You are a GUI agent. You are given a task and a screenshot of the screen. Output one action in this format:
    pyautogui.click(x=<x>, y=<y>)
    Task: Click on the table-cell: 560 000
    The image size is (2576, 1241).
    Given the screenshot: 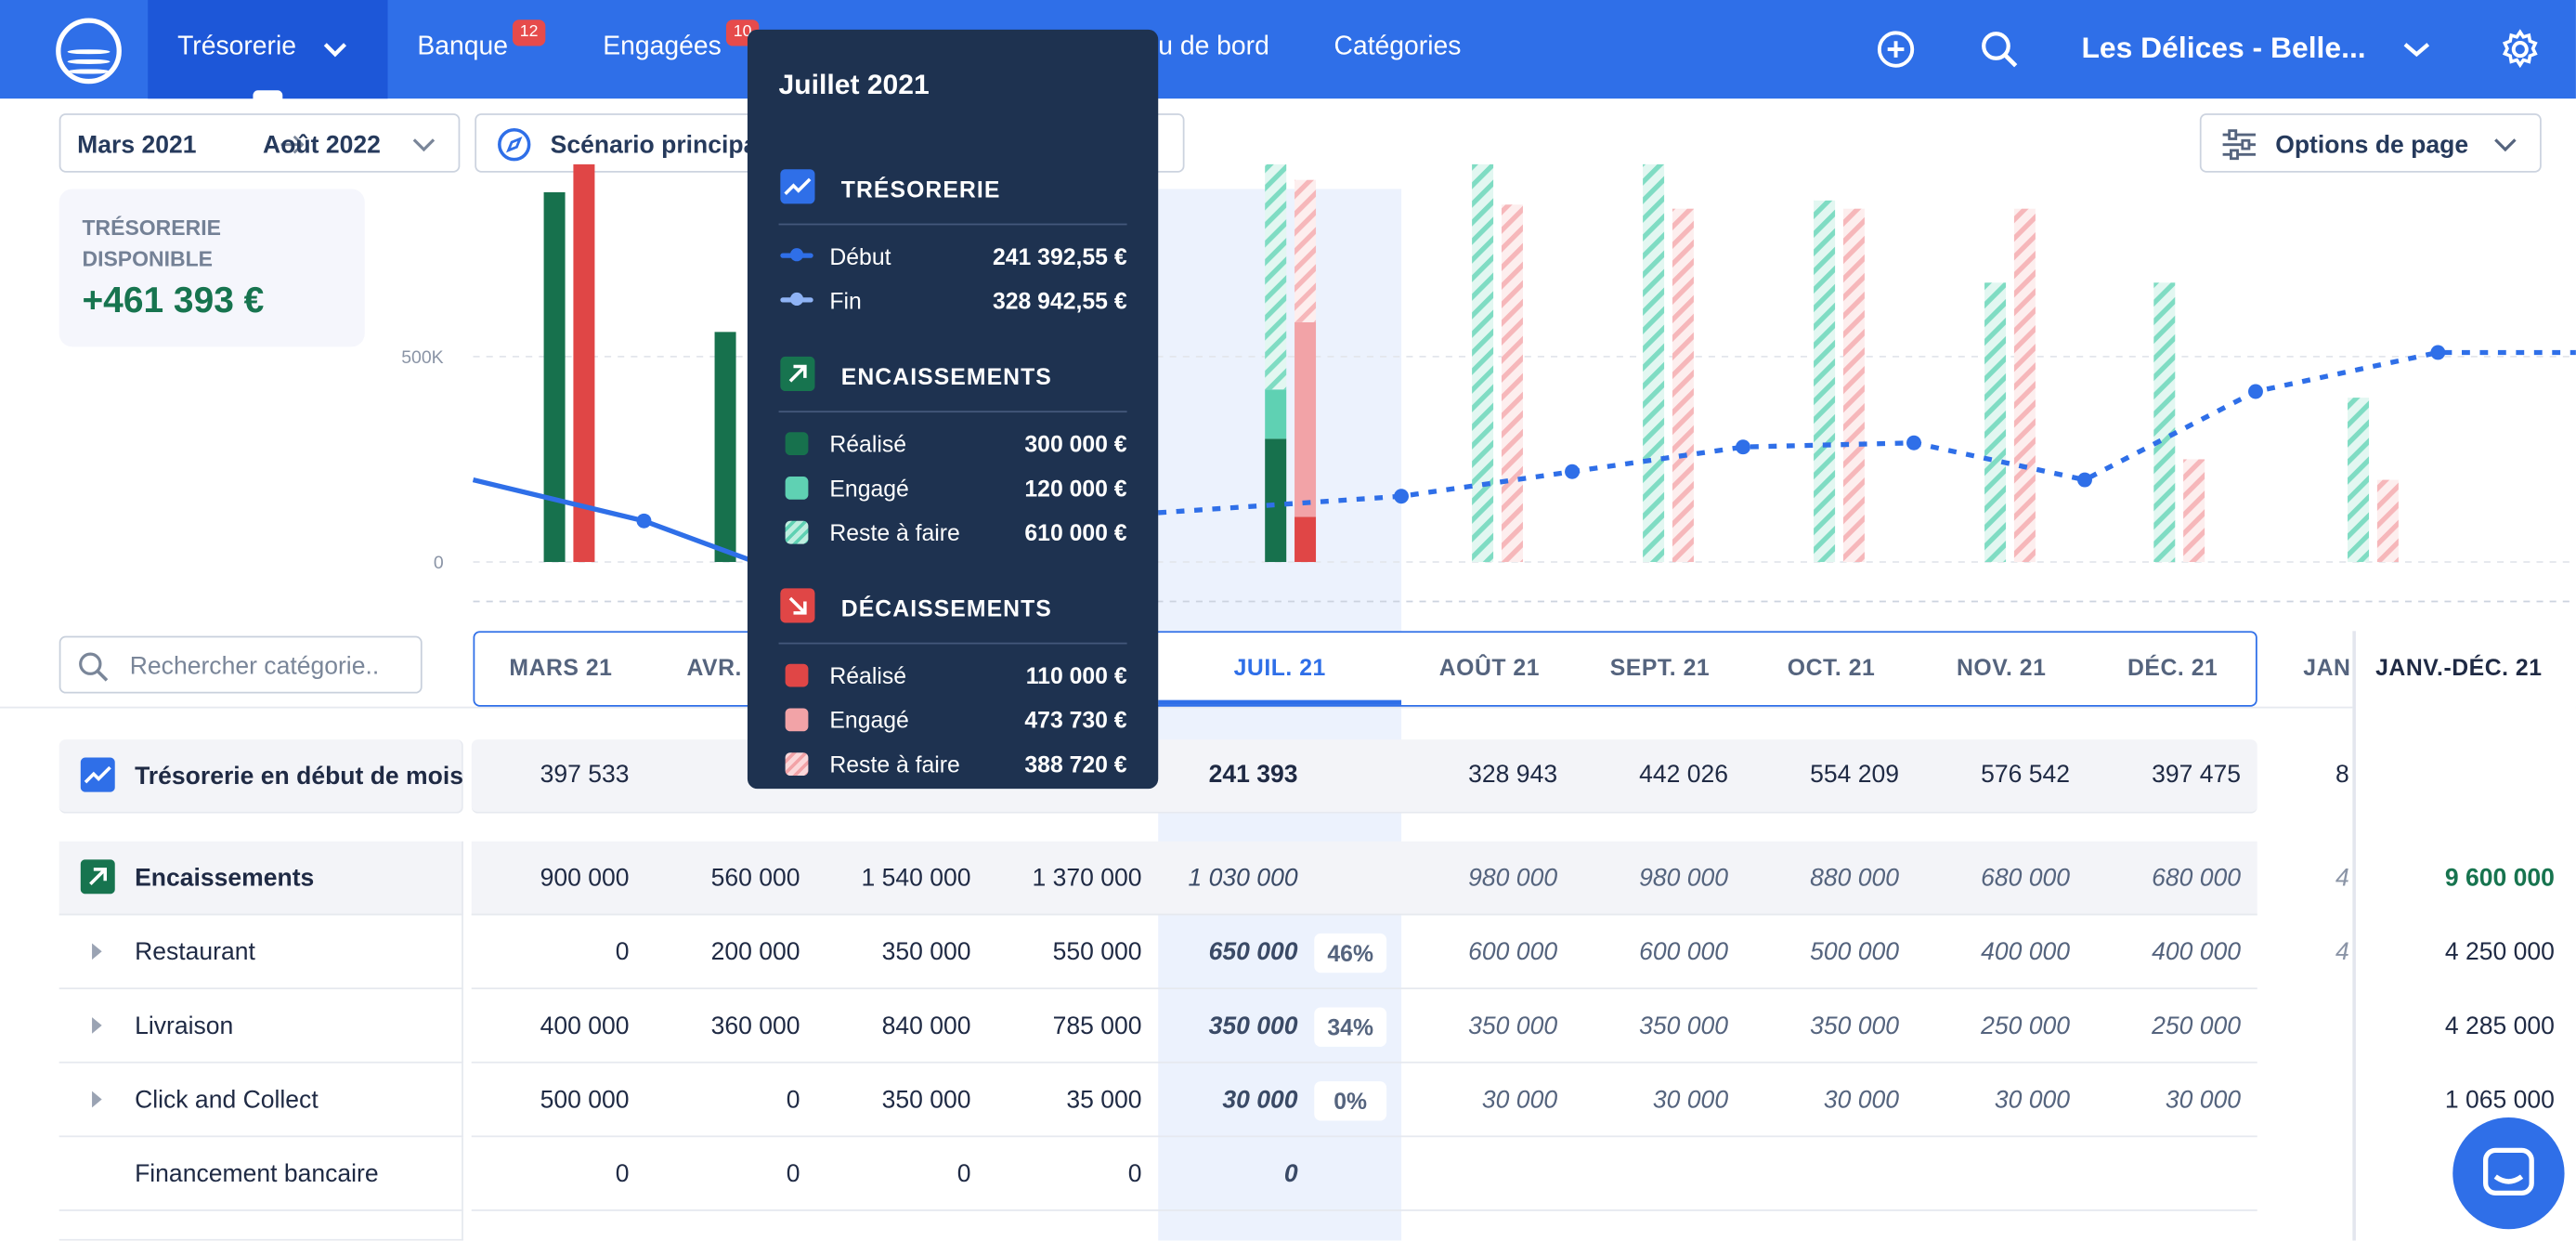 What is the action you would take?
    pyautogui.click(x=755, y=878)
    